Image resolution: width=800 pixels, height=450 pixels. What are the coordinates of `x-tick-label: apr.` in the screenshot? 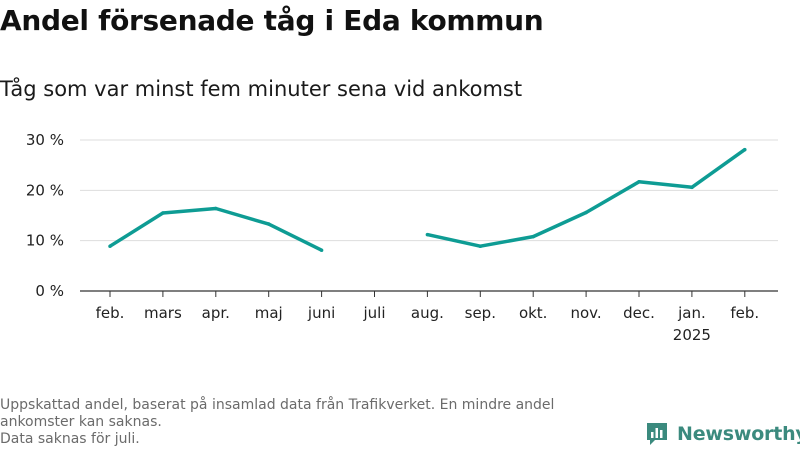 It's located at (216, 313).